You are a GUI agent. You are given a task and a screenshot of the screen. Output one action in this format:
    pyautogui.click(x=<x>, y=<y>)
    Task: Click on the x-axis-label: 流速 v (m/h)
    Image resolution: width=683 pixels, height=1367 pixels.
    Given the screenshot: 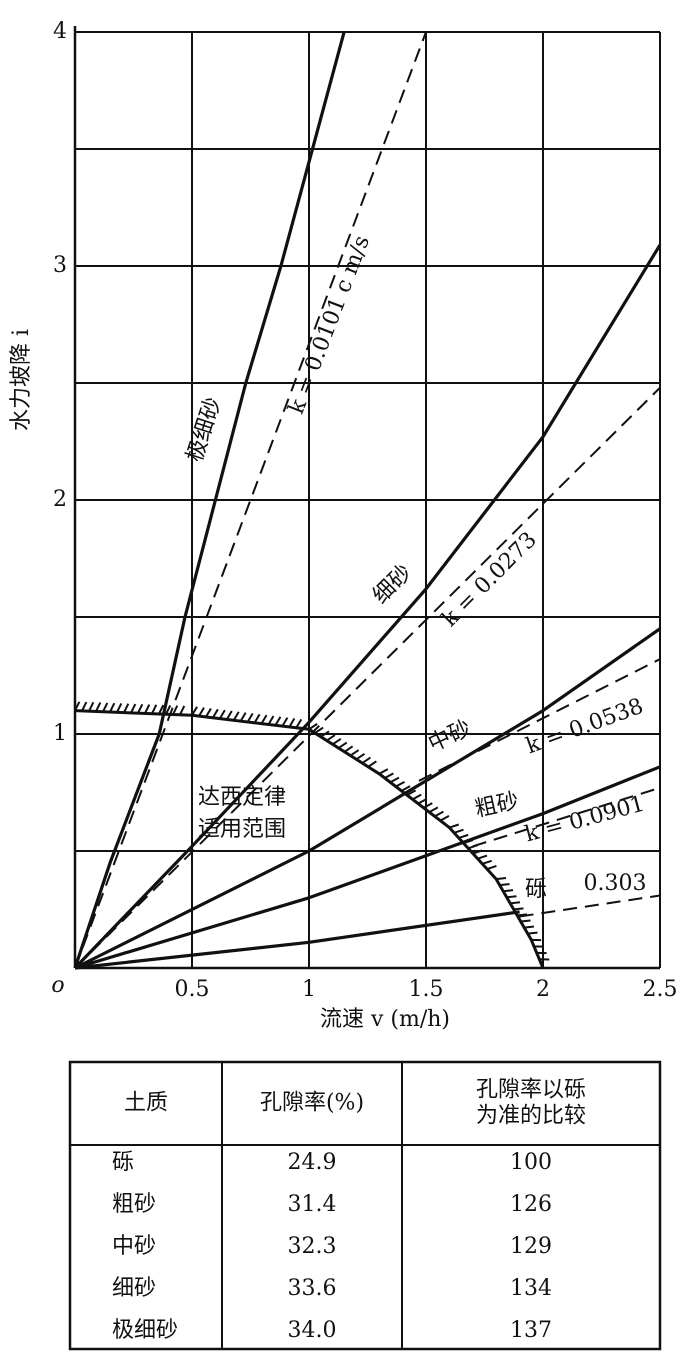 What is the action you would take?
    pyautogui.click(x=385, y=1019)
    